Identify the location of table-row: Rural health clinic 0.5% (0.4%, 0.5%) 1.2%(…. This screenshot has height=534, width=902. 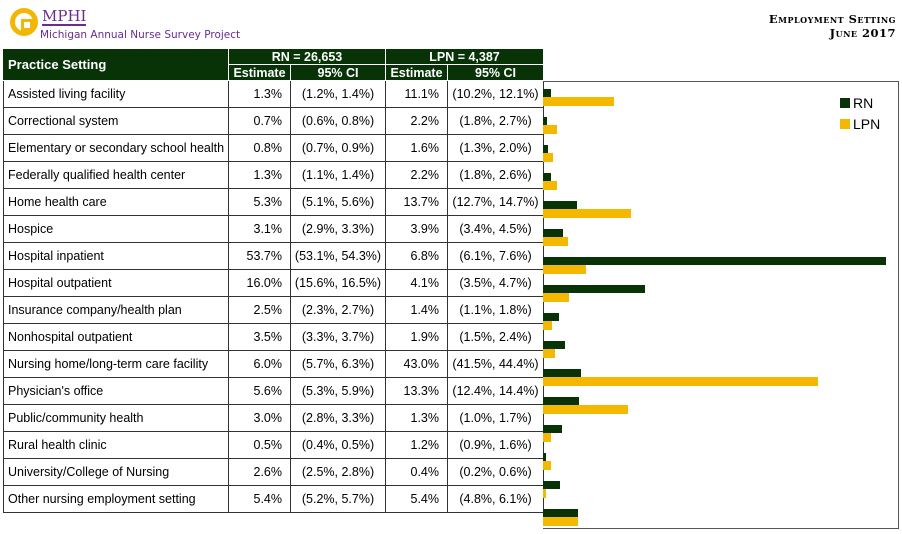
(273, 445).